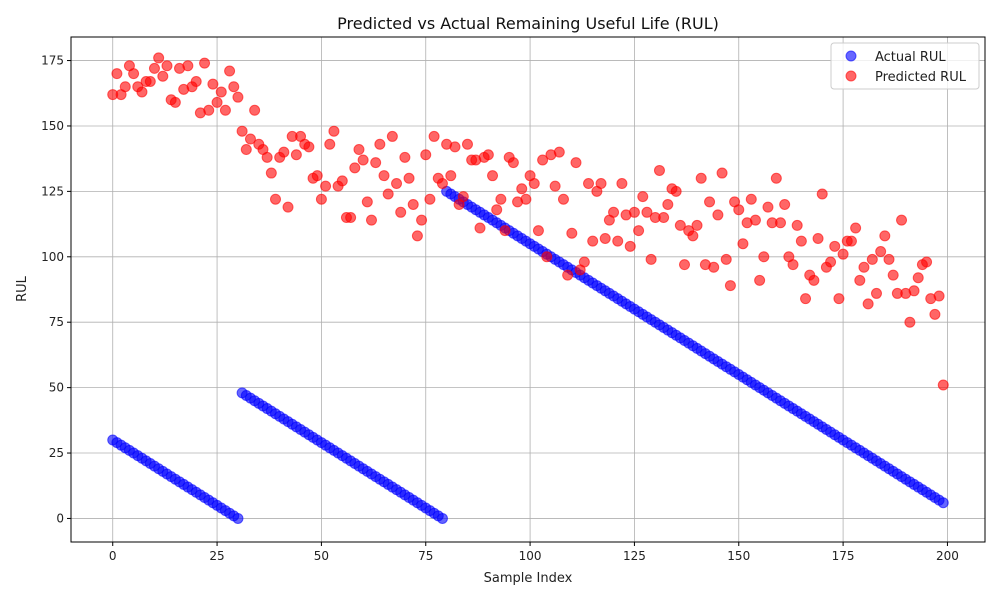  What do you see at coordinates (634, 556) in the screenshot?
I see `x-tick-label: 125` at bounding box center [634, 556].